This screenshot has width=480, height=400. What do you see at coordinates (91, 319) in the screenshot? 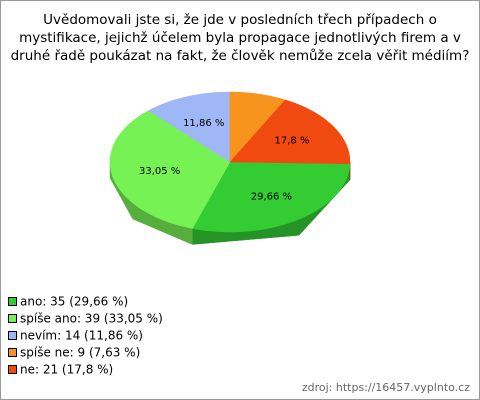
I see `legend-label: spíše ano: 39 (33,05 %)` at bounding box center [91, 319].